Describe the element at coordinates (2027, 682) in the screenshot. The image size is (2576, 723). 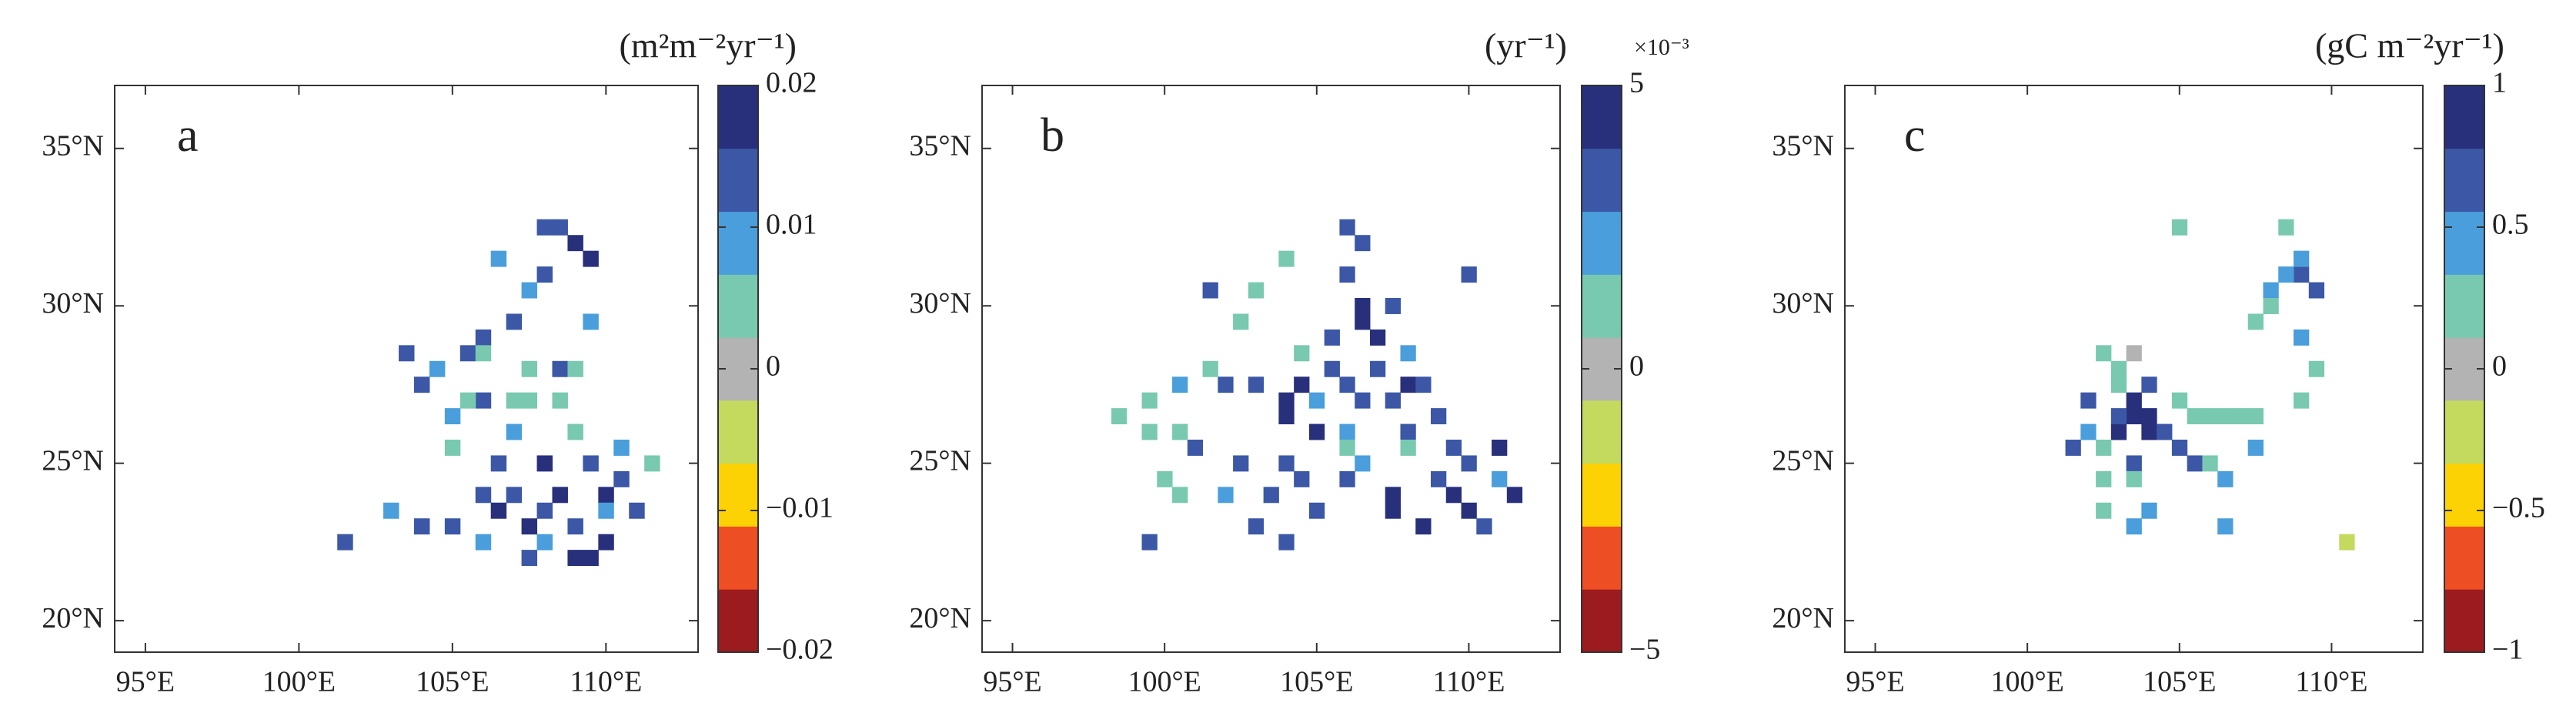
I see `x-tick-label: 100°E` at that location.